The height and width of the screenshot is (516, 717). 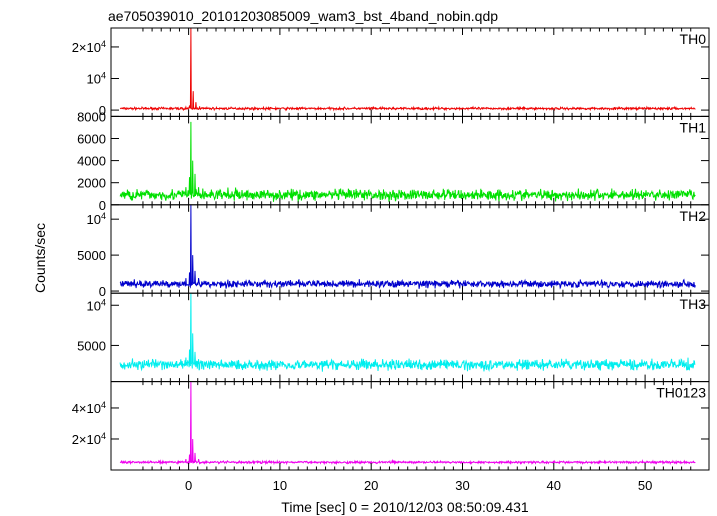 What do you see at coordinates (462, 485) in the screenshot?
I see `x-tick-label: 30` at bounding box center [462, 485].